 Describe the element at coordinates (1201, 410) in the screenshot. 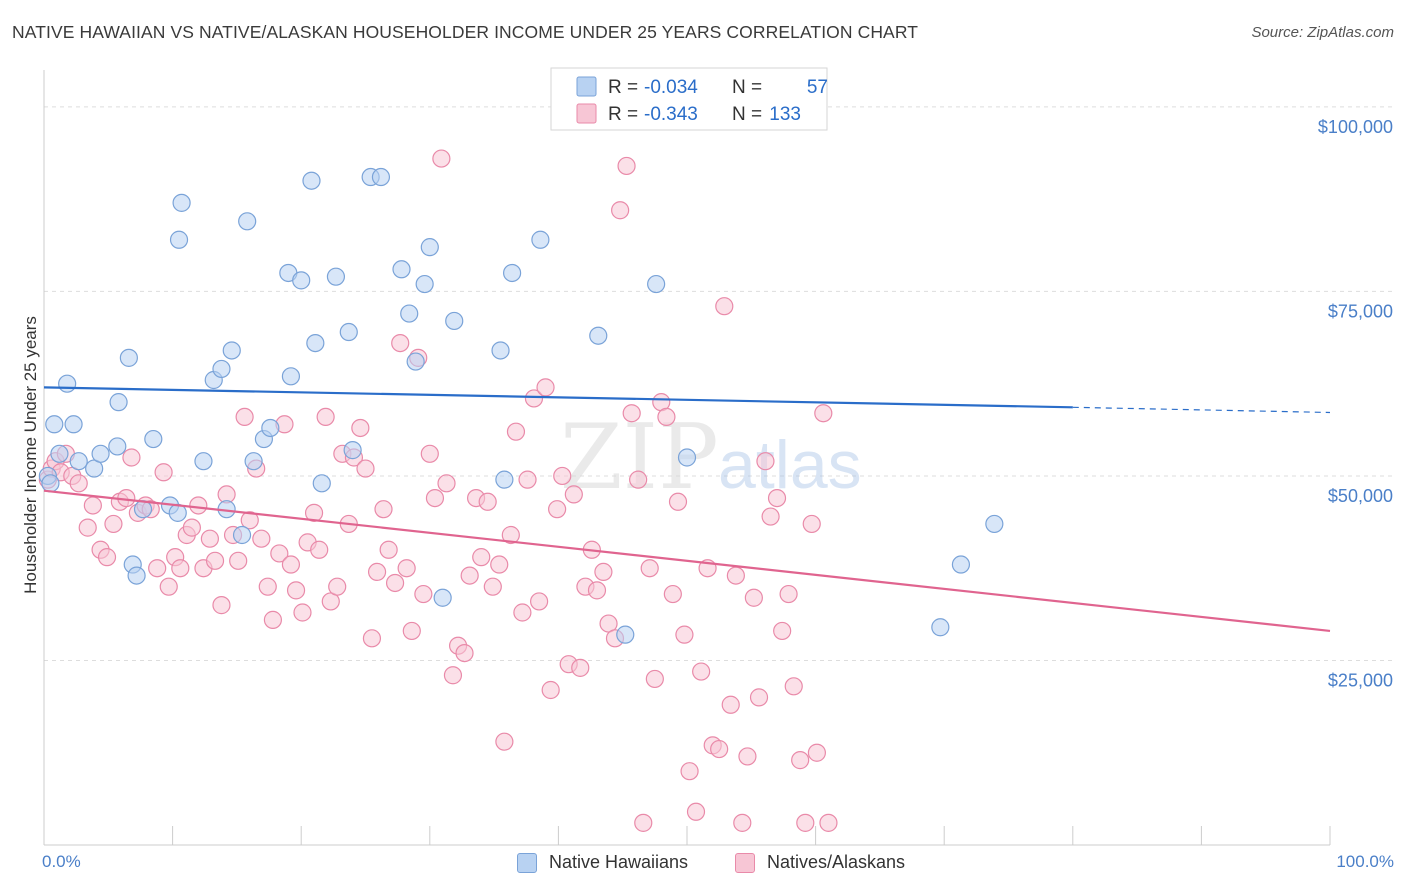

I see `trend-line-native-hawaiians-extension` at that location.